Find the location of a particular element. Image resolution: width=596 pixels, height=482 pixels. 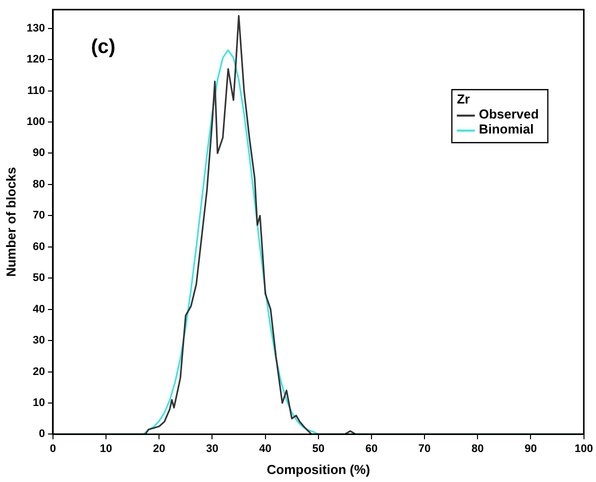

y-tick-label: 120 is located at coordinates (35, 60).